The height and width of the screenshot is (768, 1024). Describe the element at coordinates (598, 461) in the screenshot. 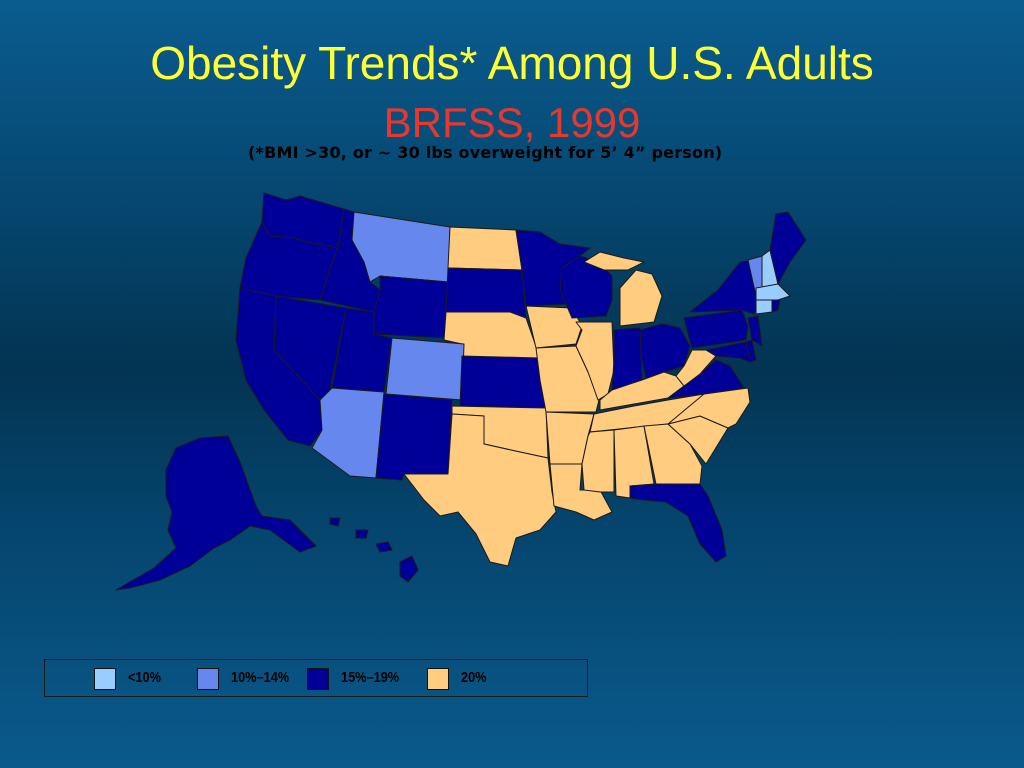

I see `state-mississippi` at that location.